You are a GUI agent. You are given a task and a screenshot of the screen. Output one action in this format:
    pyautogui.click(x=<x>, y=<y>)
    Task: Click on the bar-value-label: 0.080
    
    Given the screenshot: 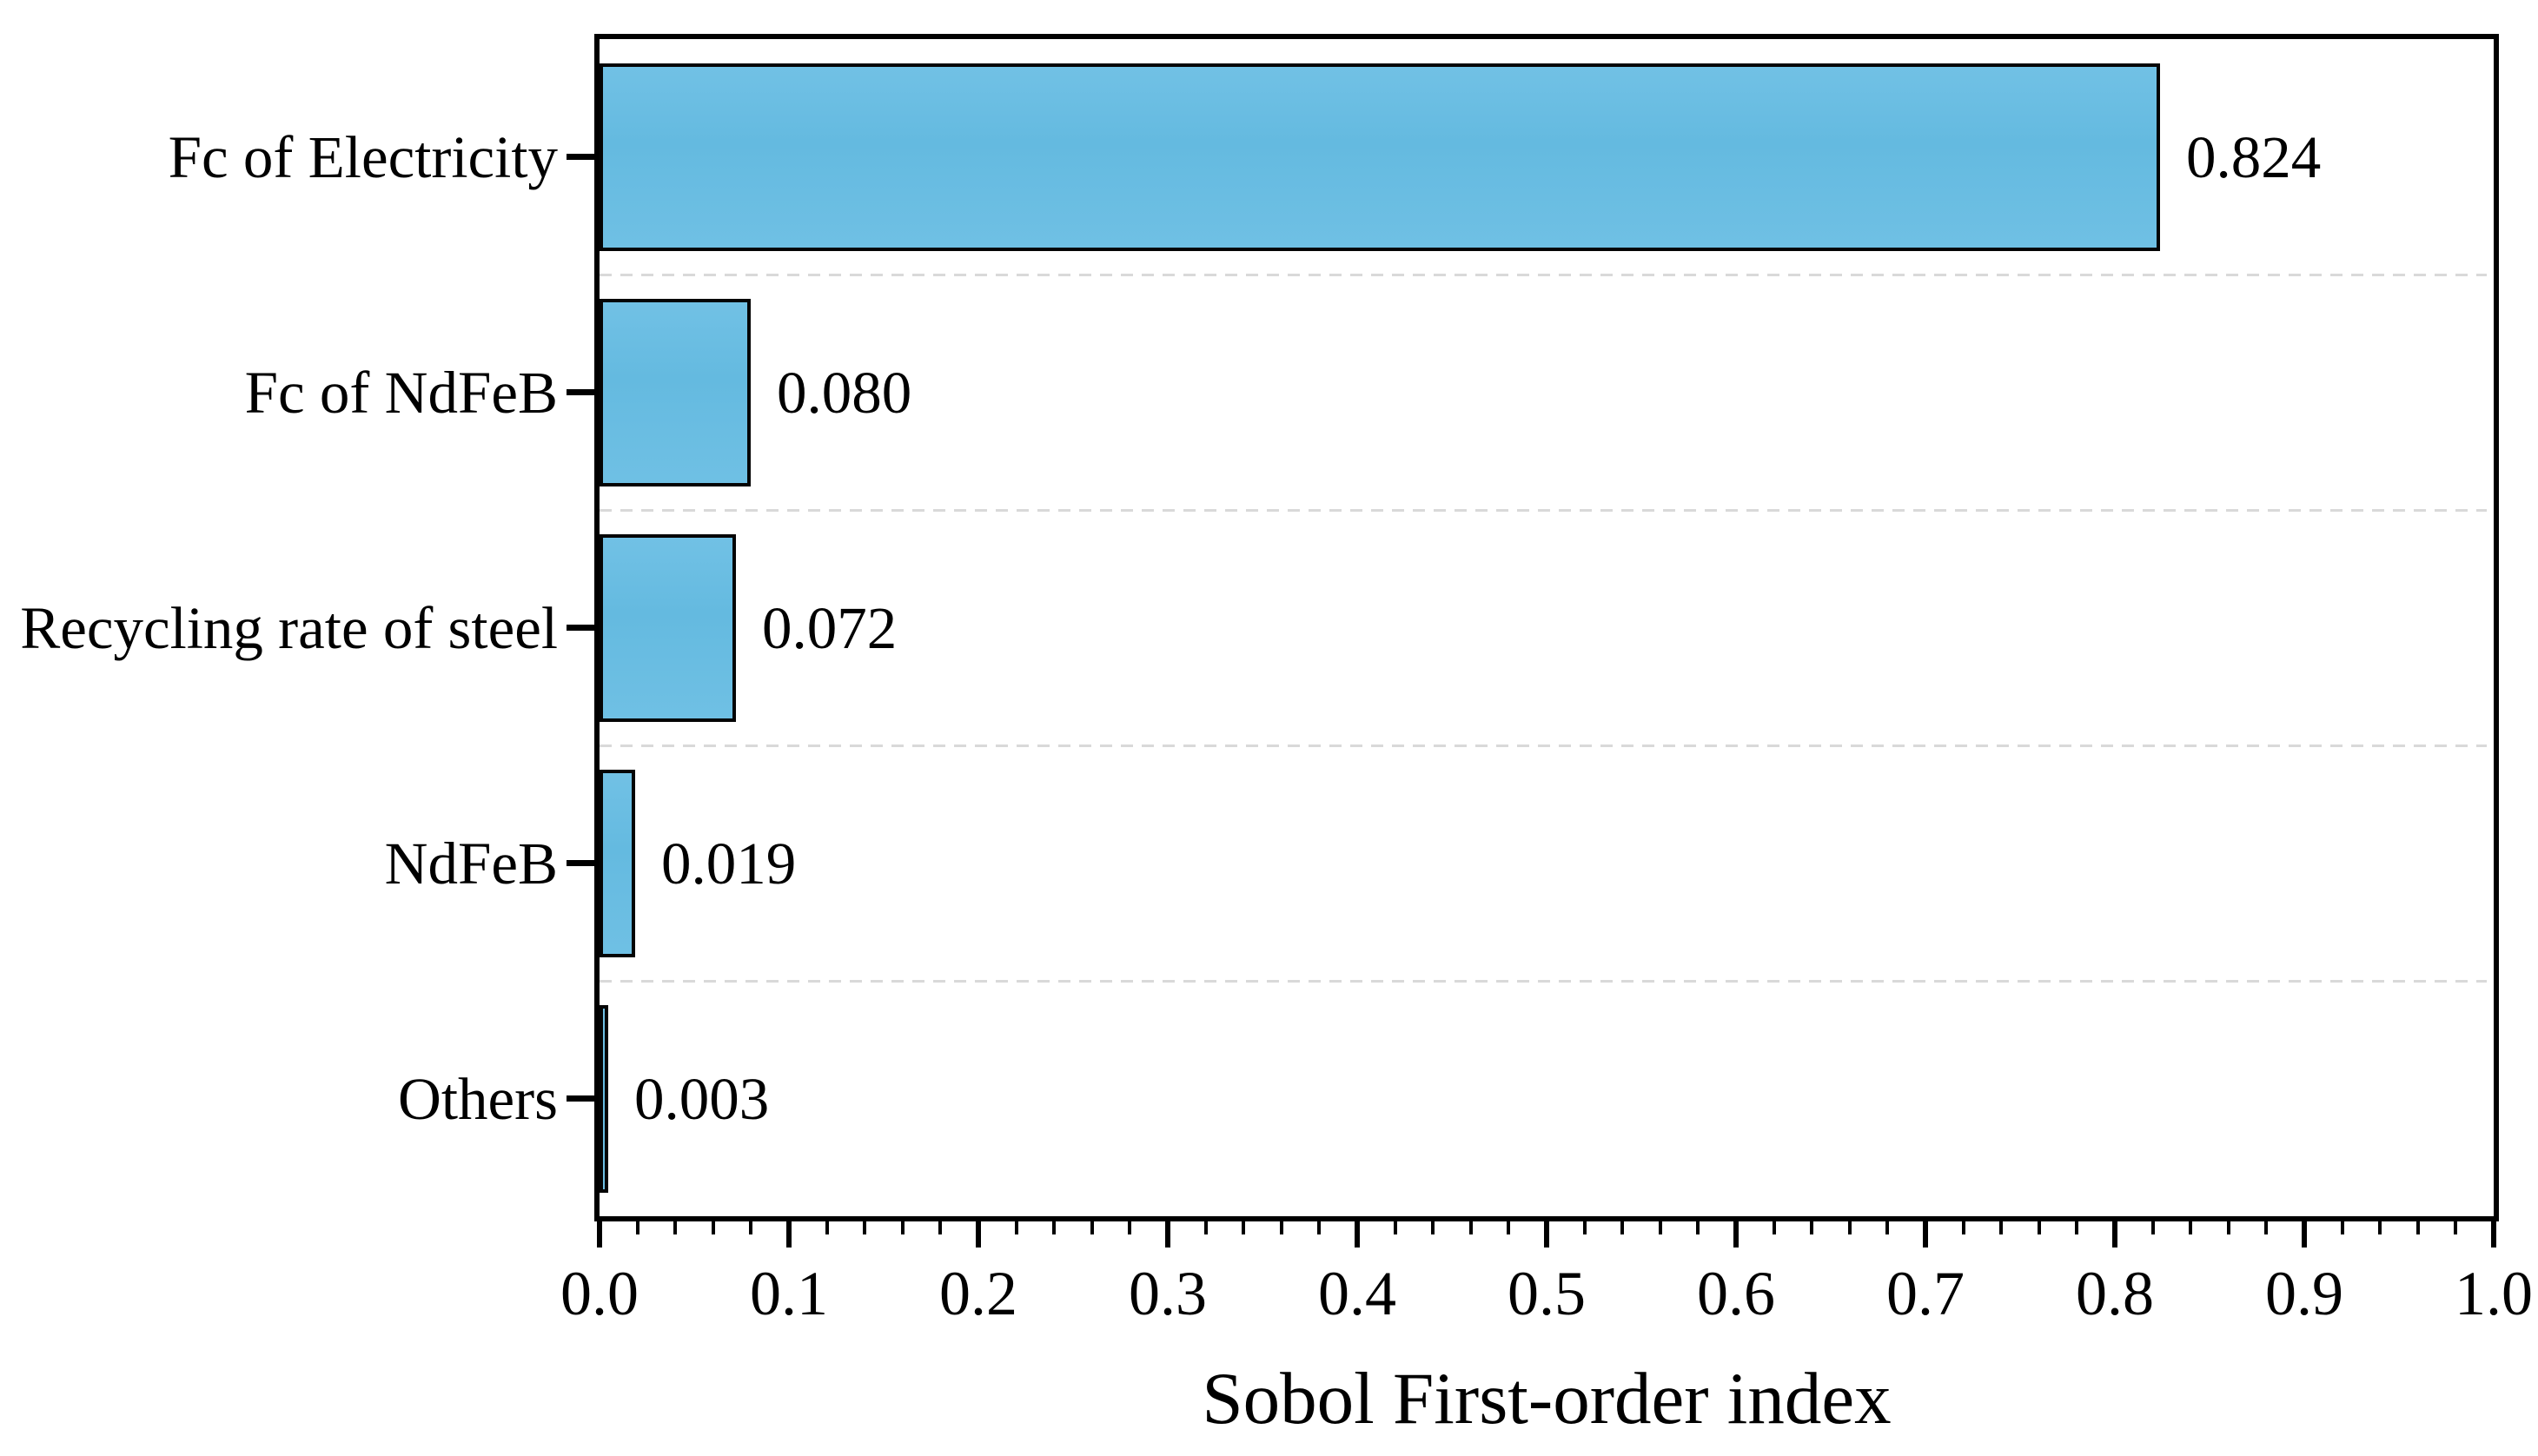 What is the action you would take?
    pyautogui.click(x=845, y=392)
    